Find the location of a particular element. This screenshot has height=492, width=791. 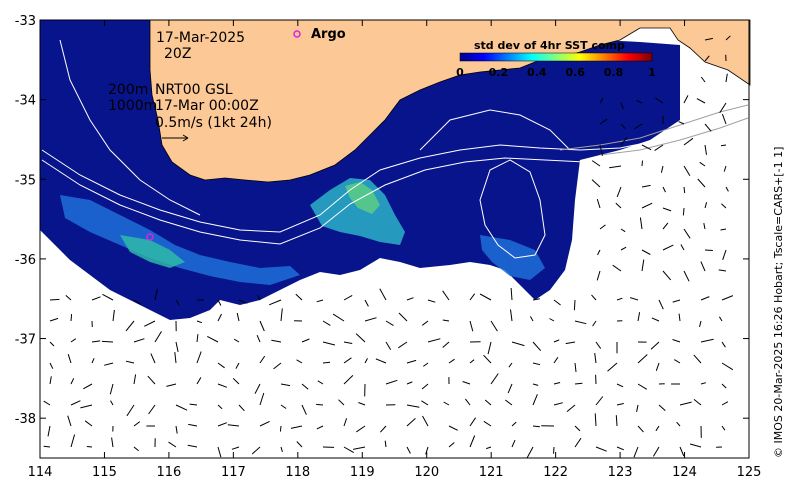

x-tick-label: 120 is located at coordinates (426, 472).